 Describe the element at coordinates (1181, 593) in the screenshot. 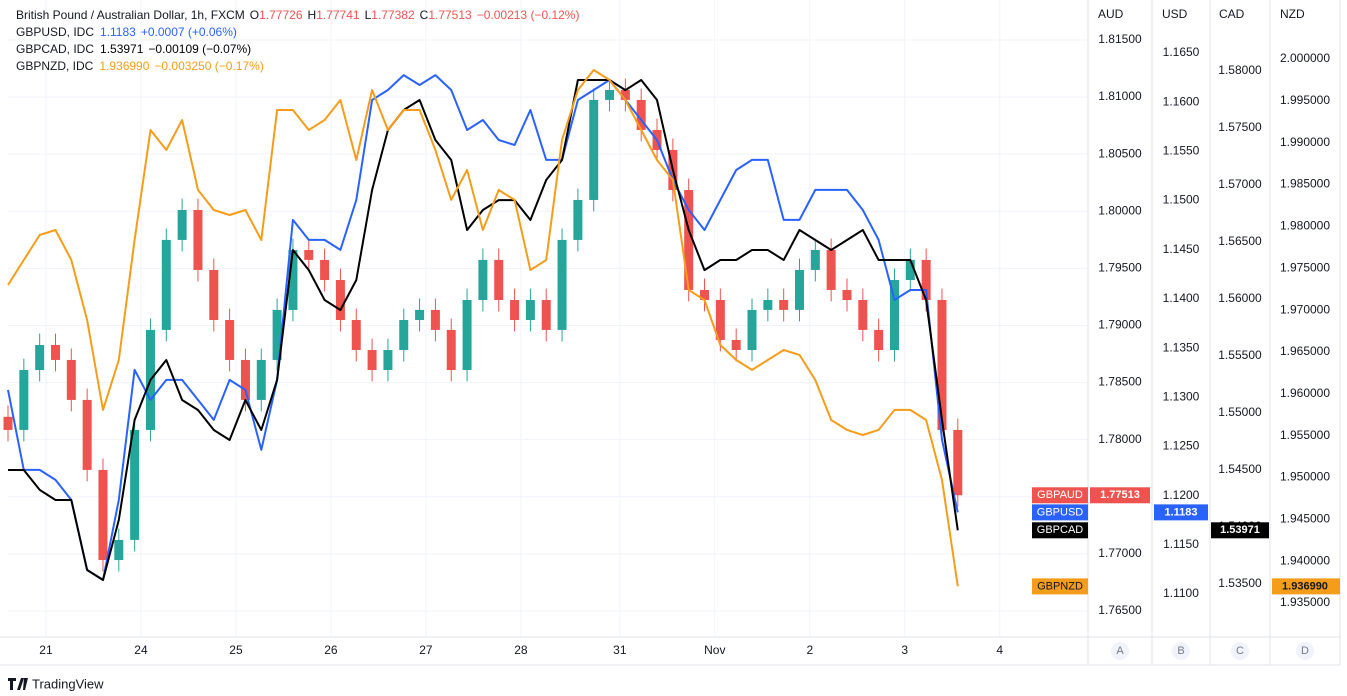

I see `y-tick-label: 1.1100` at that location.